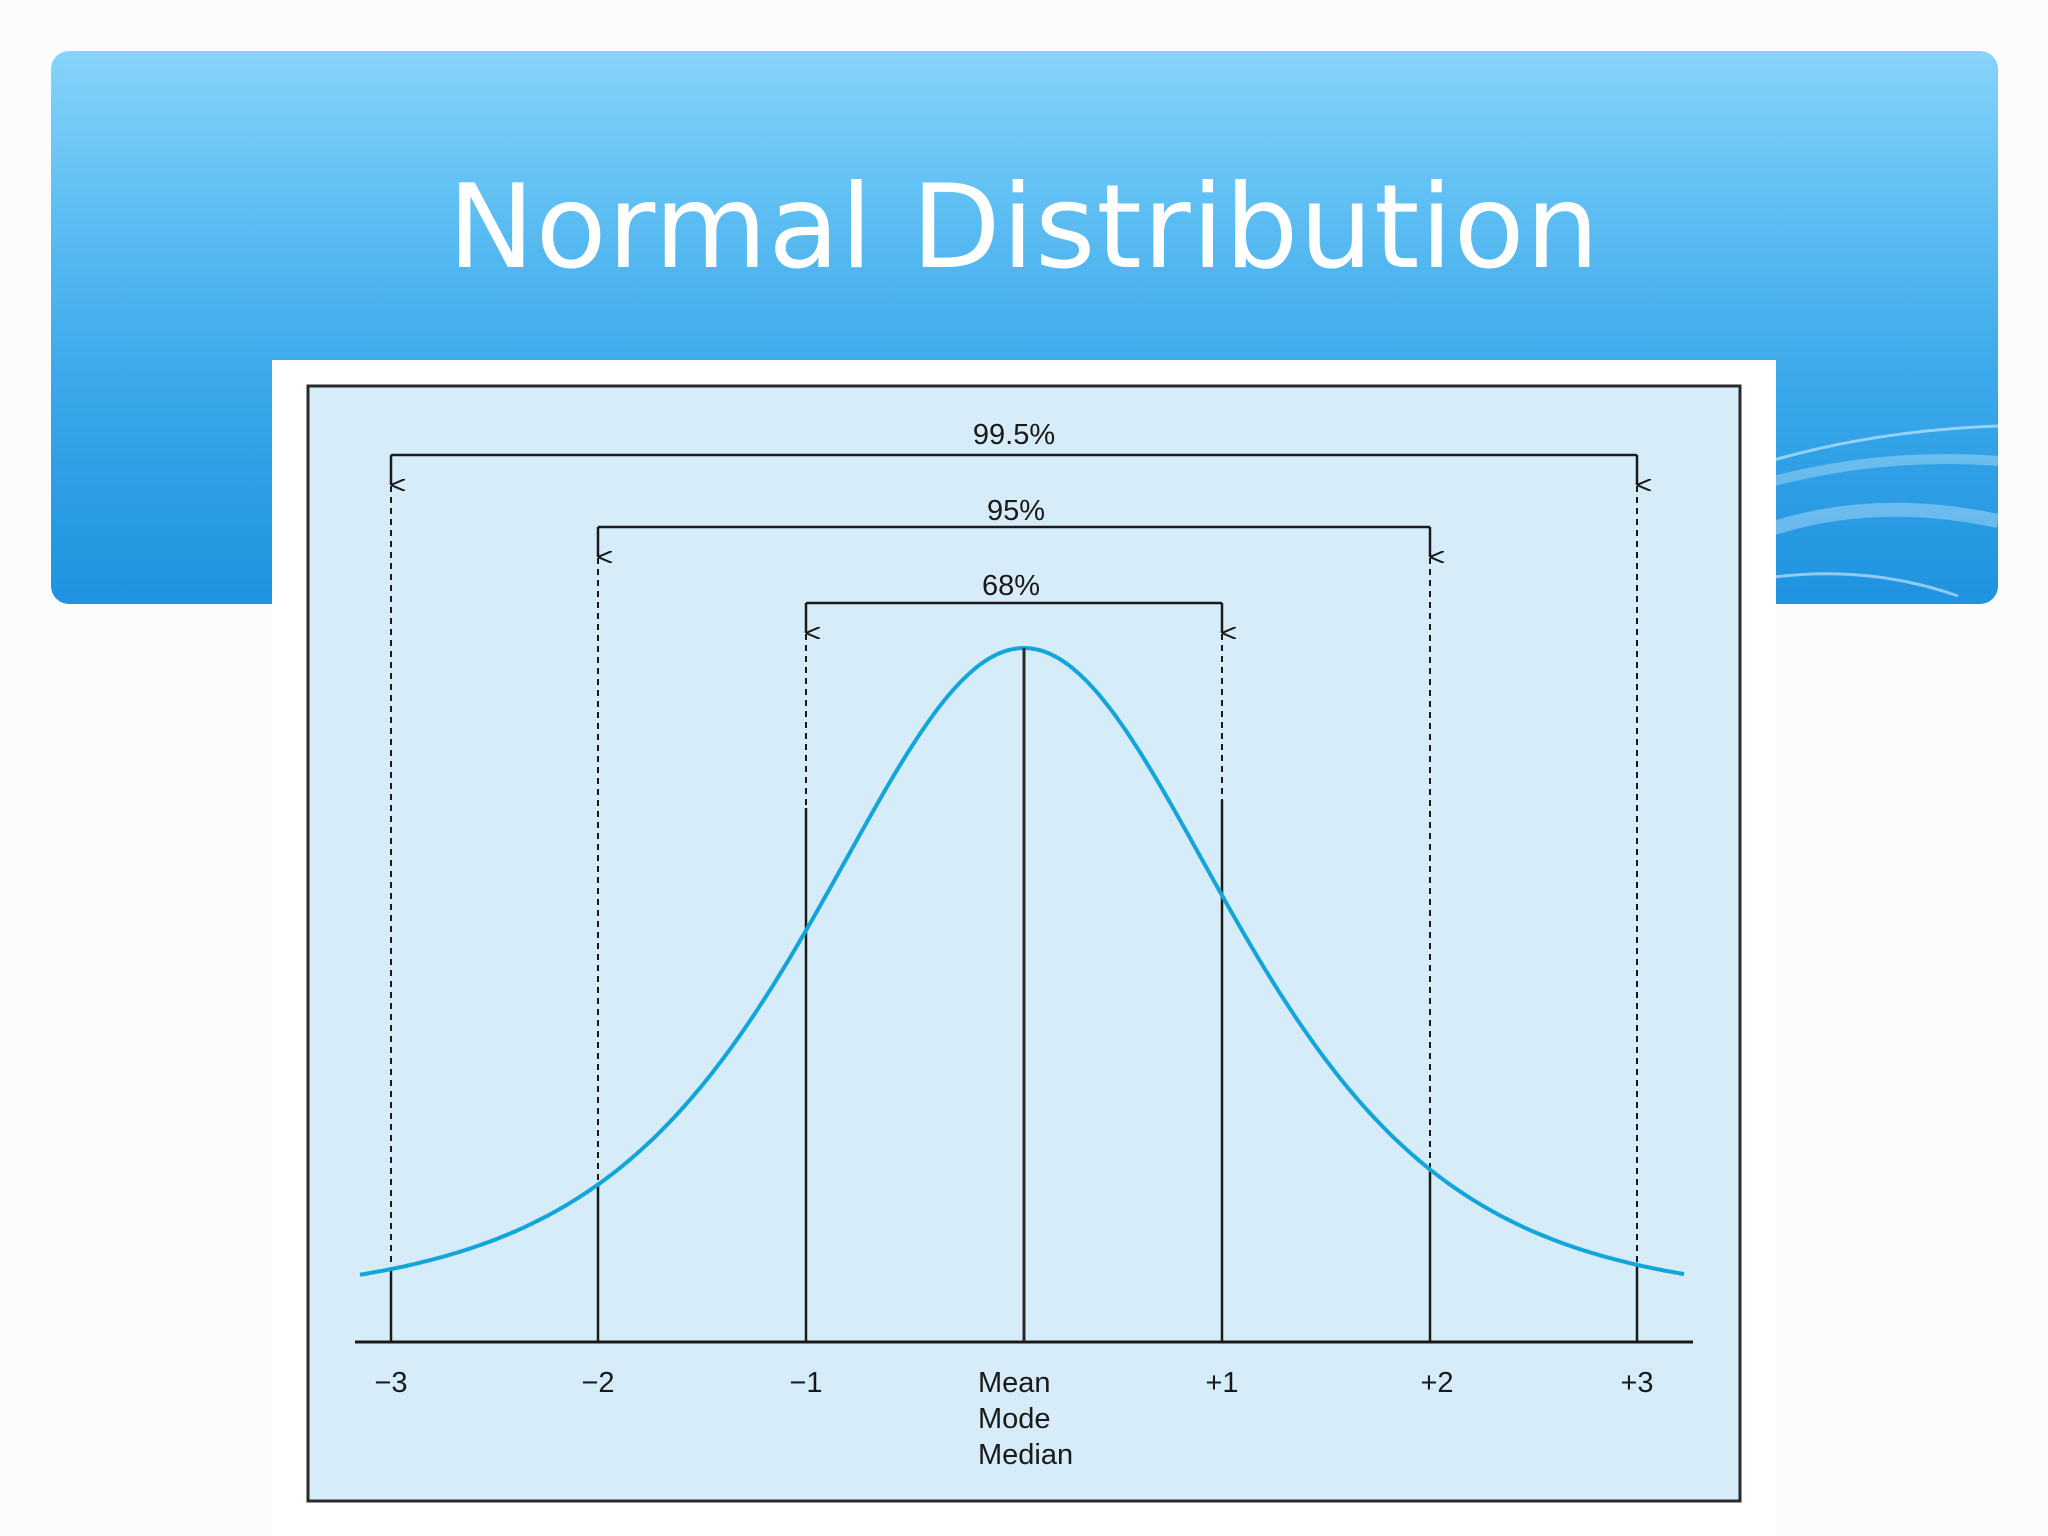 This screenshot has height=1536, width=2048. I want to click on tick-label-plus-1: +1, so click(1221, 1383).